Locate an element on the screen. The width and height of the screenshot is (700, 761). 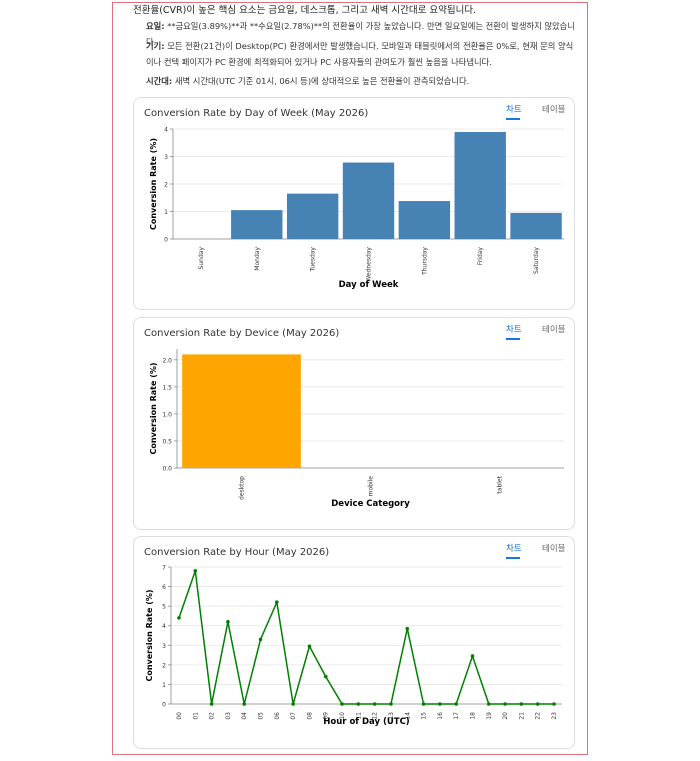
x-axis-title: Hour of Day (UTC) is located at coordinates (366, 722).